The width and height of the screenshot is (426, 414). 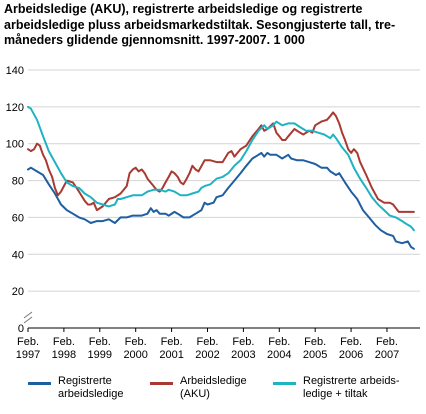 I want to click on x-tick-label: Feb. 2004, so click(x=279, y=348).